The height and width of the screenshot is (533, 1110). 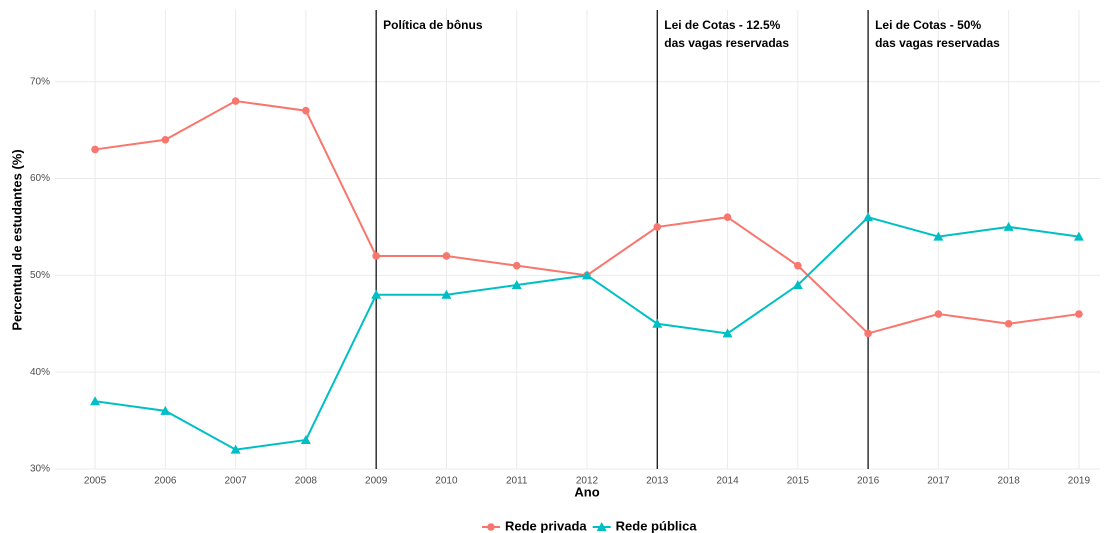 What do you see at coordinates (722, 25) in the screenshot?
I see `annotation-text: Lei de Cotas - 12.5%` at bounding box center [722, 25].